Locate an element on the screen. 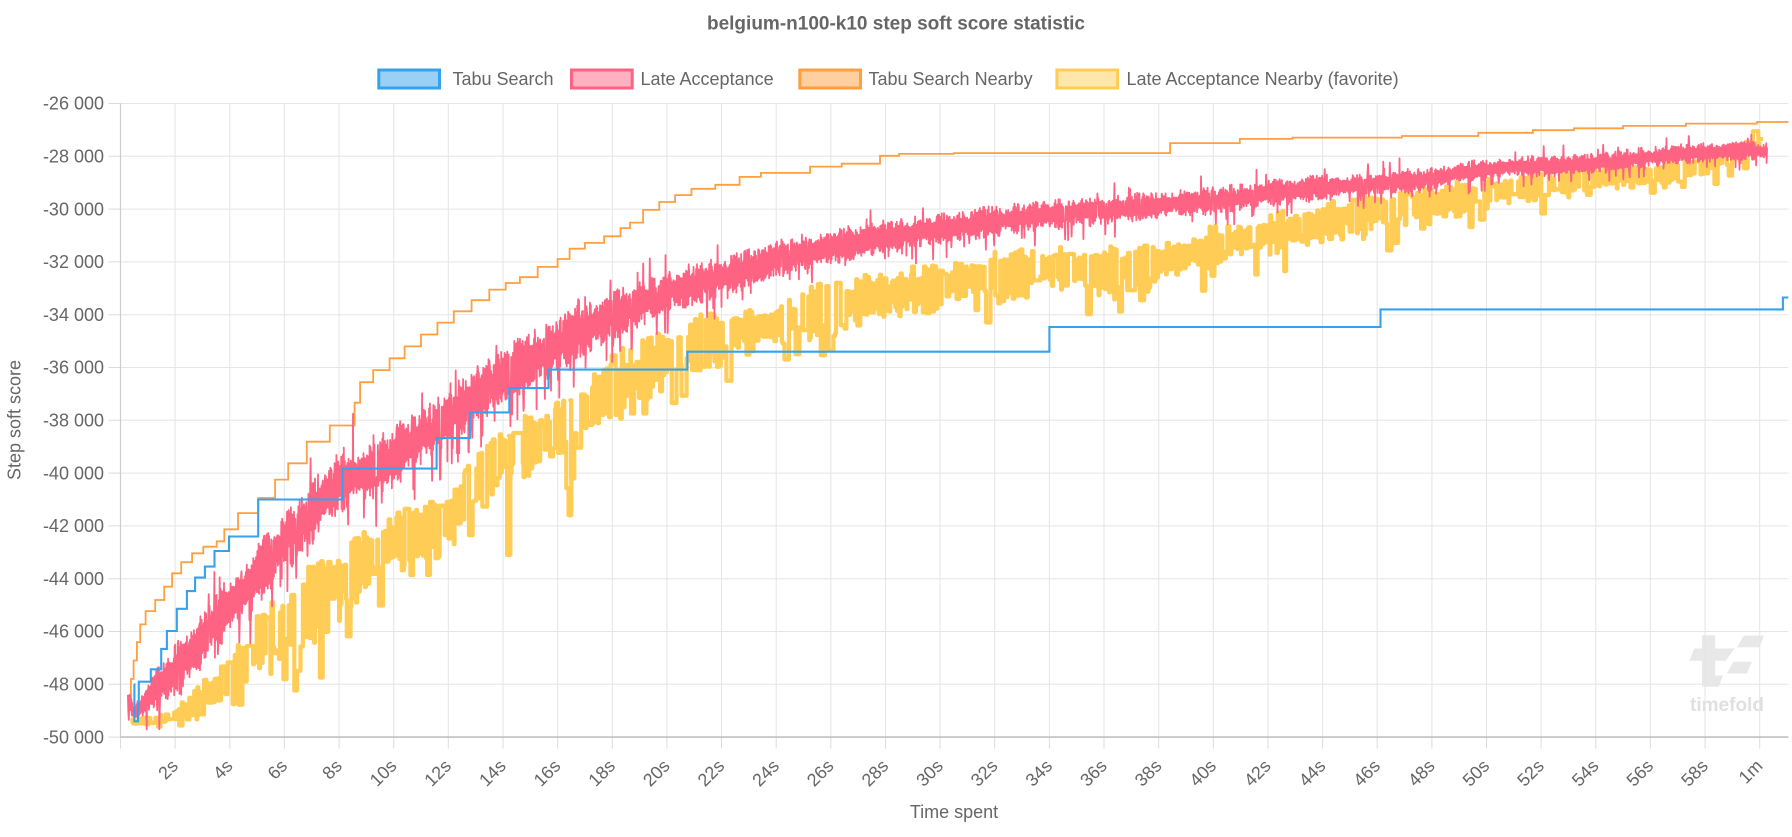 Image resolution: width=1792 pixels, height=837 pixels. svg-text:Late Acceptance Nearby (favori: Late Acceptance Nearby (favorite) is located at coordinates (1263, 79).